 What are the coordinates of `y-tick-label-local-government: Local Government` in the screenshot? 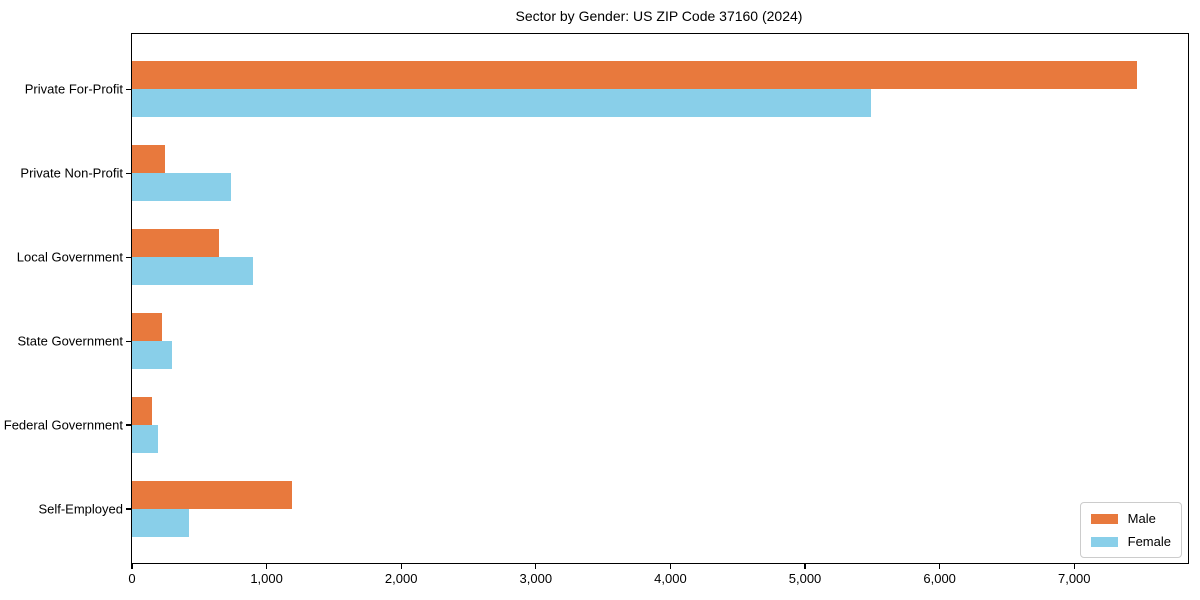 It's located at (69, 257).